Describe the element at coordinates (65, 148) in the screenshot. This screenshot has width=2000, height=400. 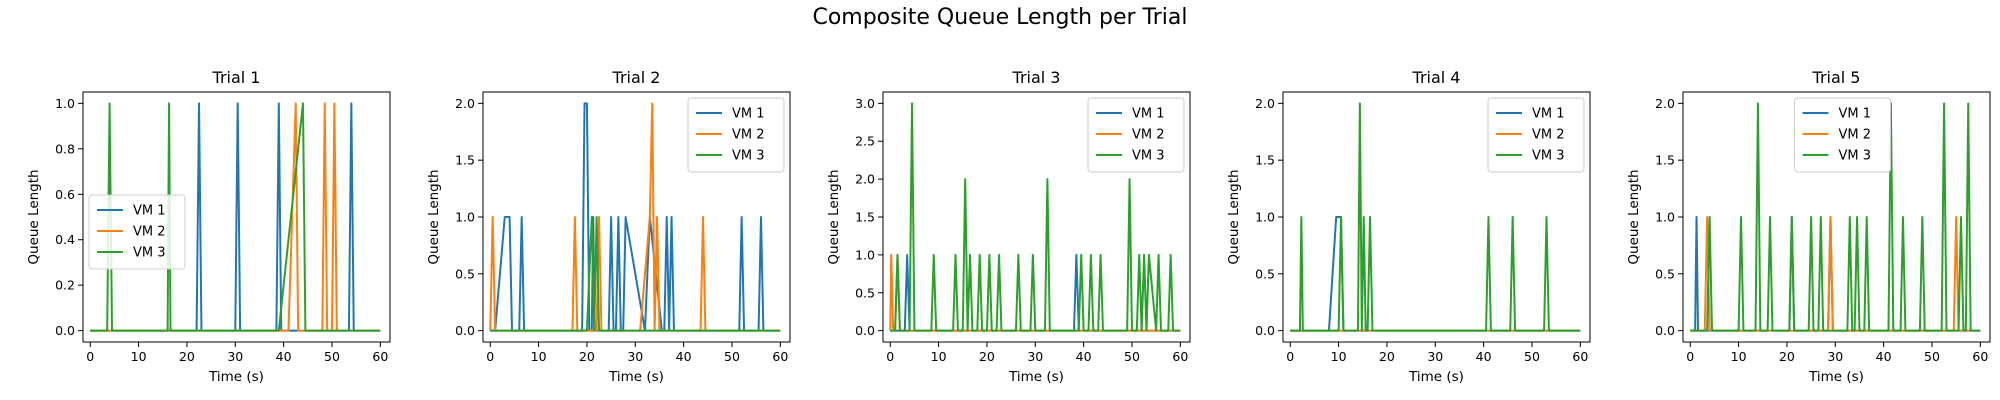
I see `y-tick-label: 0.8` at that location.